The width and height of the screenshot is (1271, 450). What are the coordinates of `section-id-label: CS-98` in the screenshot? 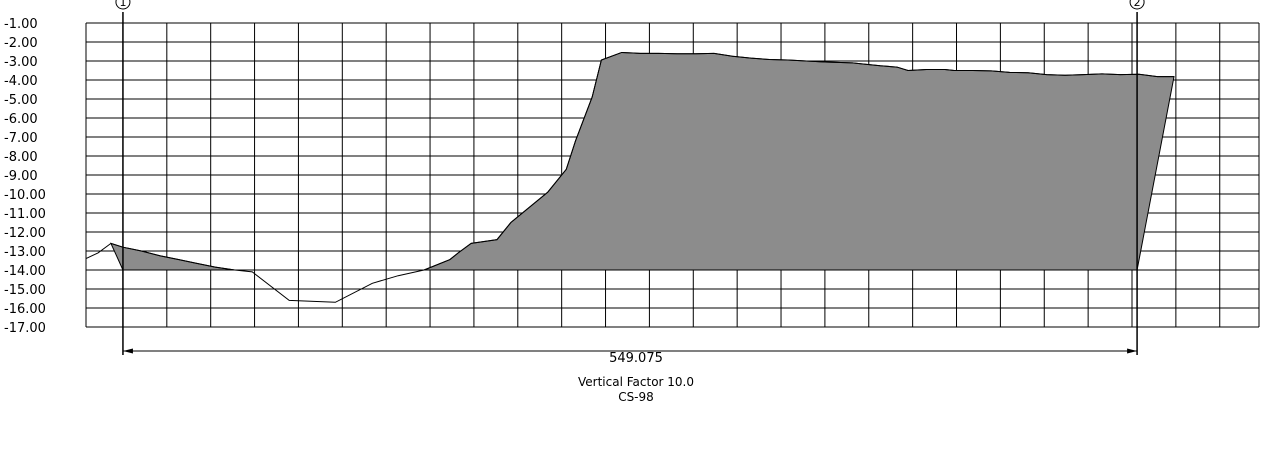 It's located at (636, 397).